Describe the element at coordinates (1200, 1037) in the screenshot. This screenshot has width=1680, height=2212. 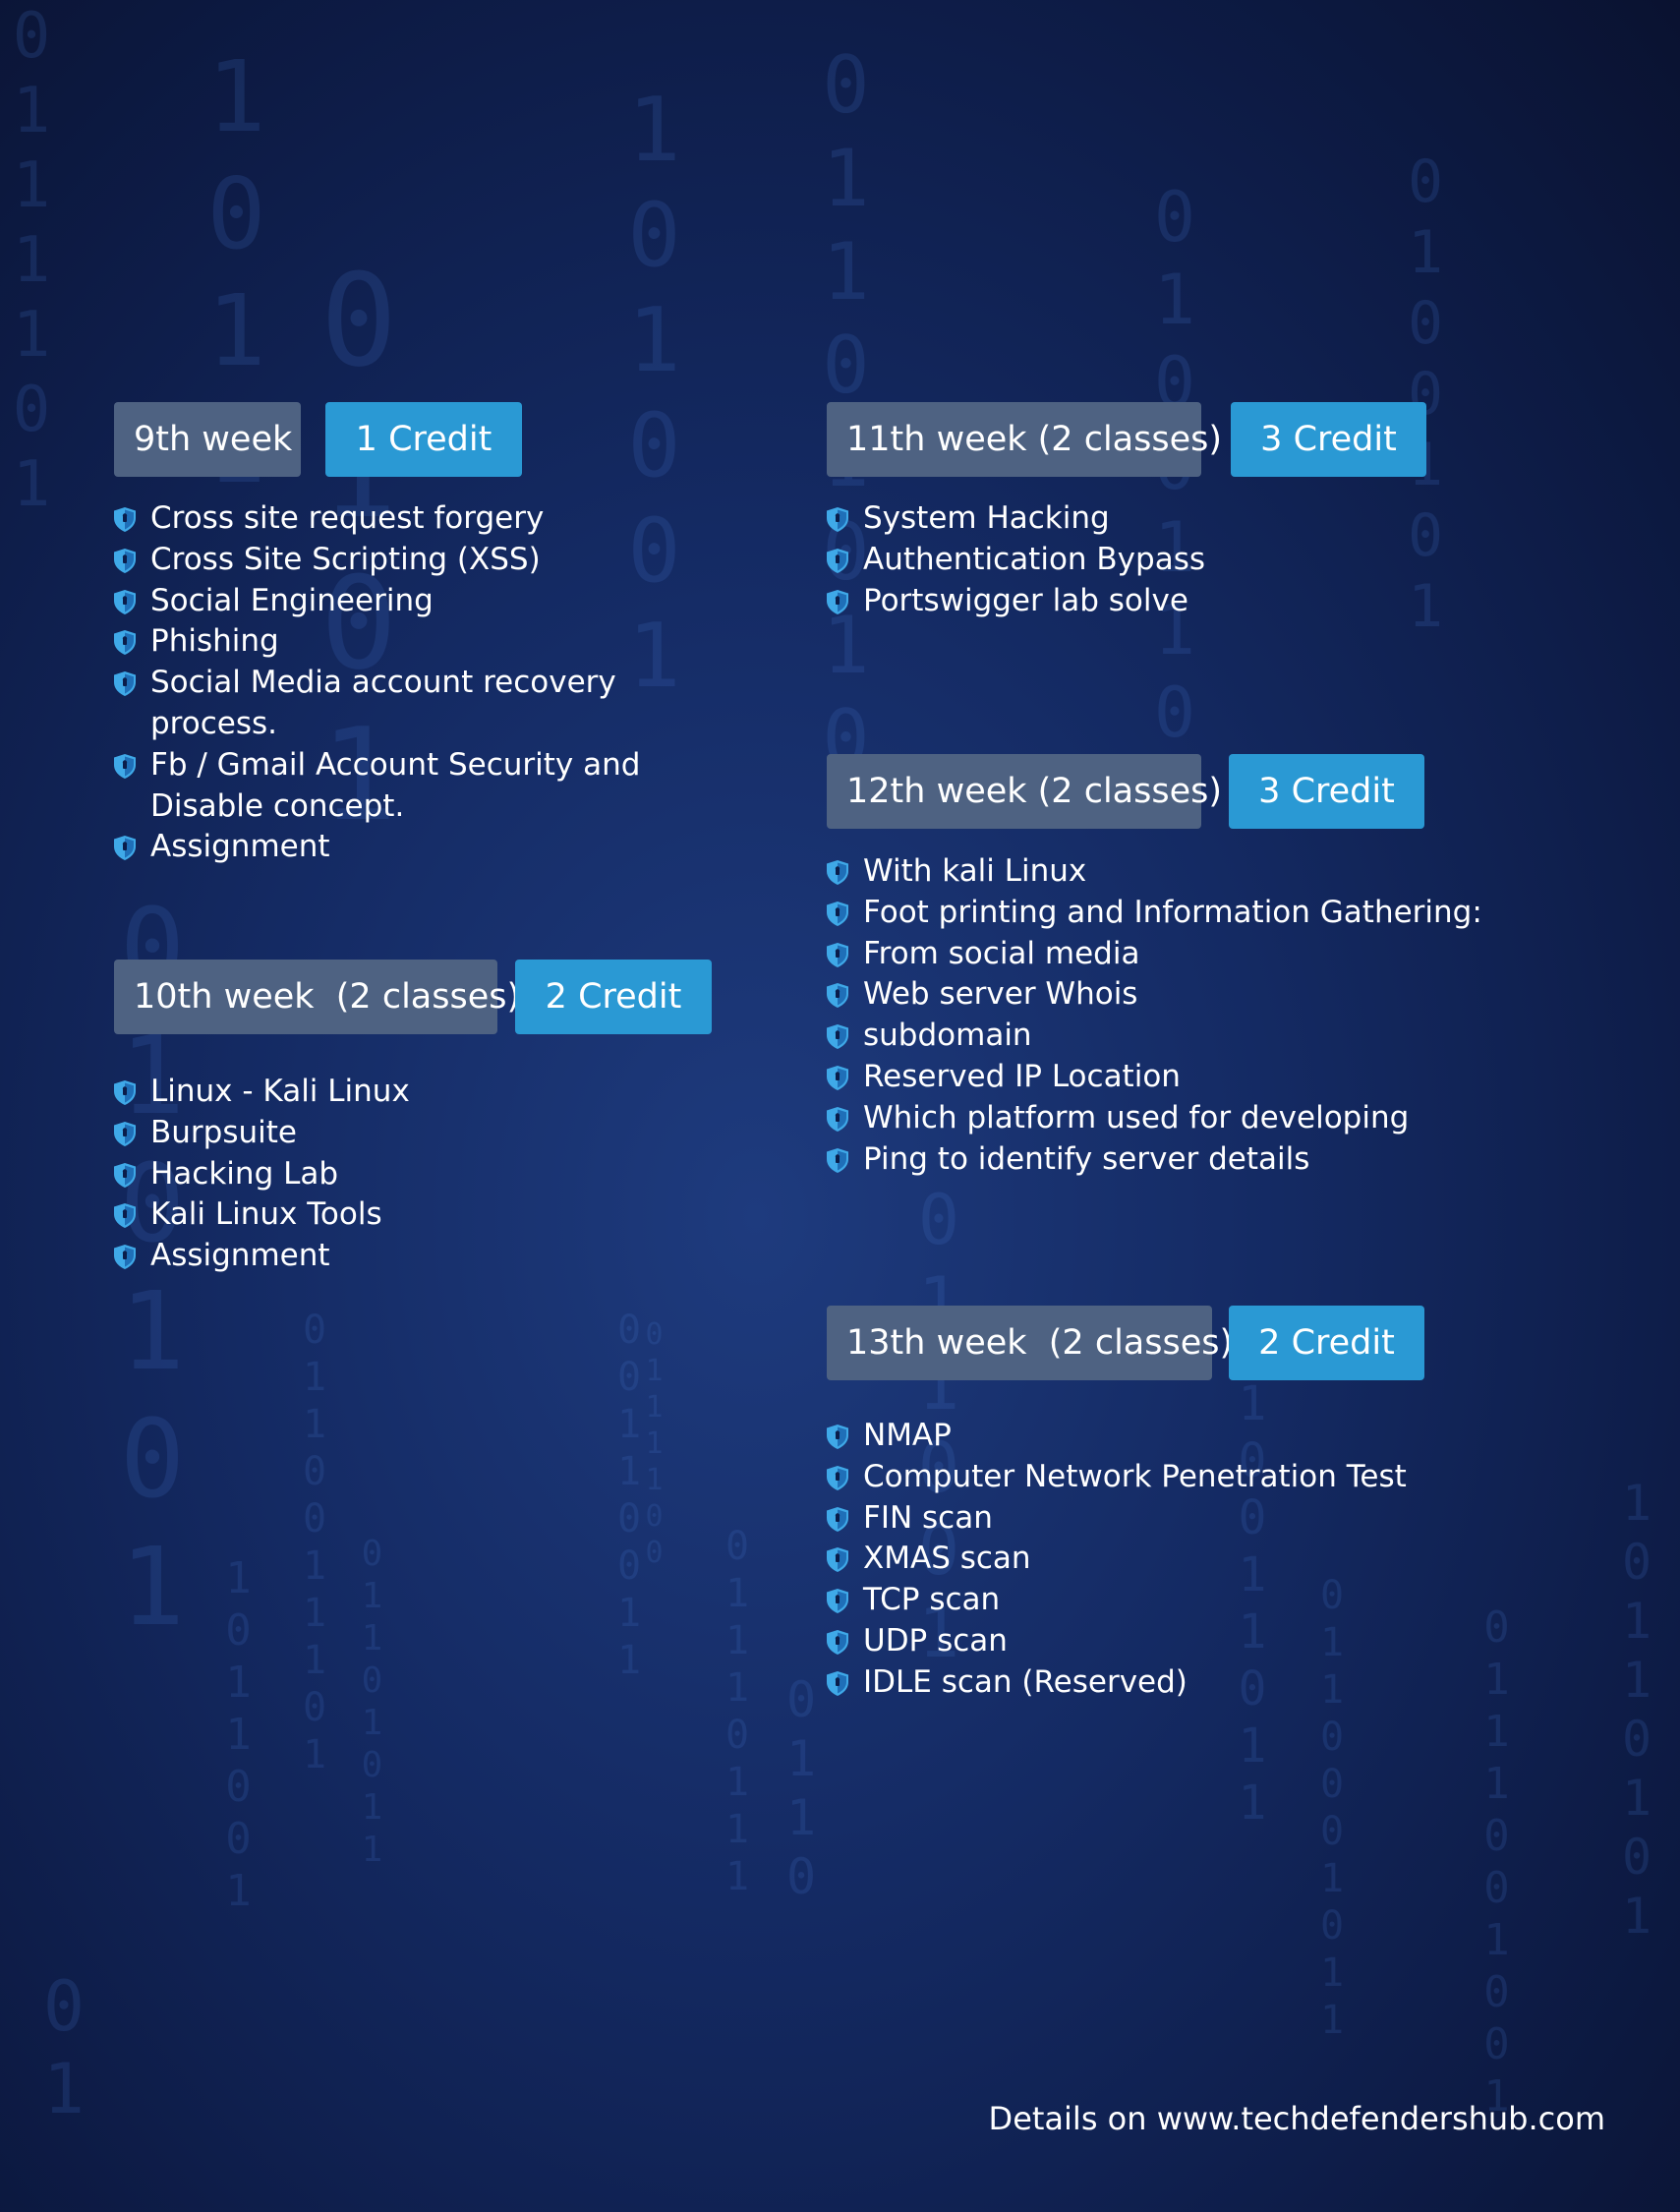
I see `list-item: subdomain` at that location.